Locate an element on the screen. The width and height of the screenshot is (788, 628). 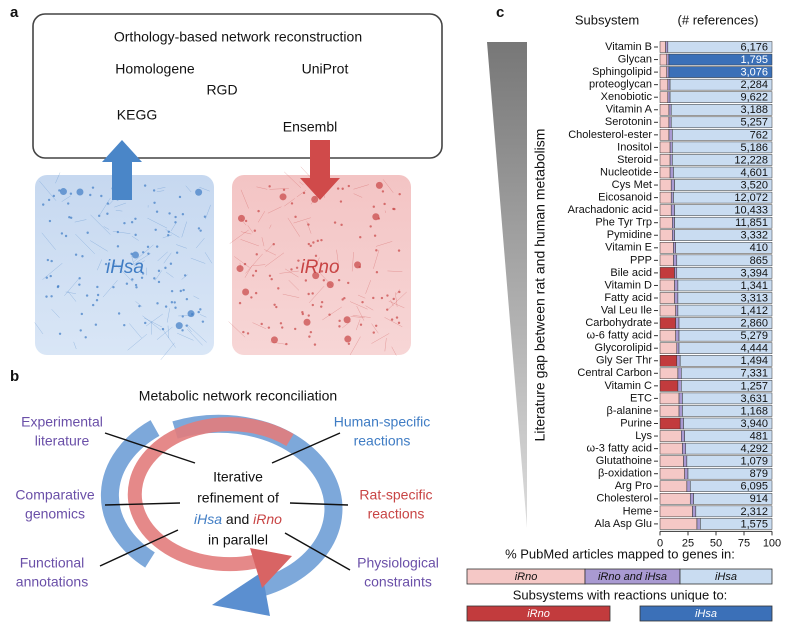
category-label: Heme is located at coordinates (637, 511).